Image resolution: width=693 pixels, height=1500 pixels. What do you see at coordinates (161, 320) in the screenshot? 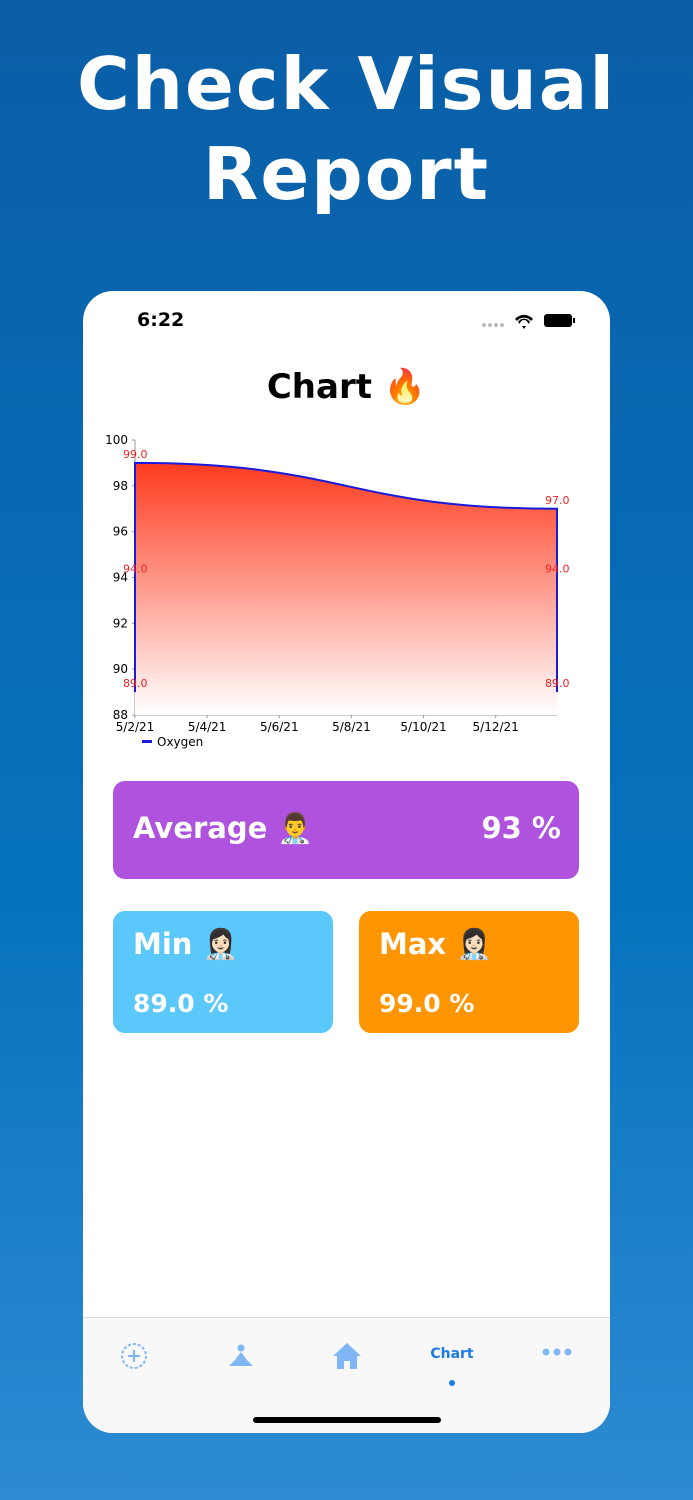
I see `status-time: 6:22` at bounding box center [161, 320].